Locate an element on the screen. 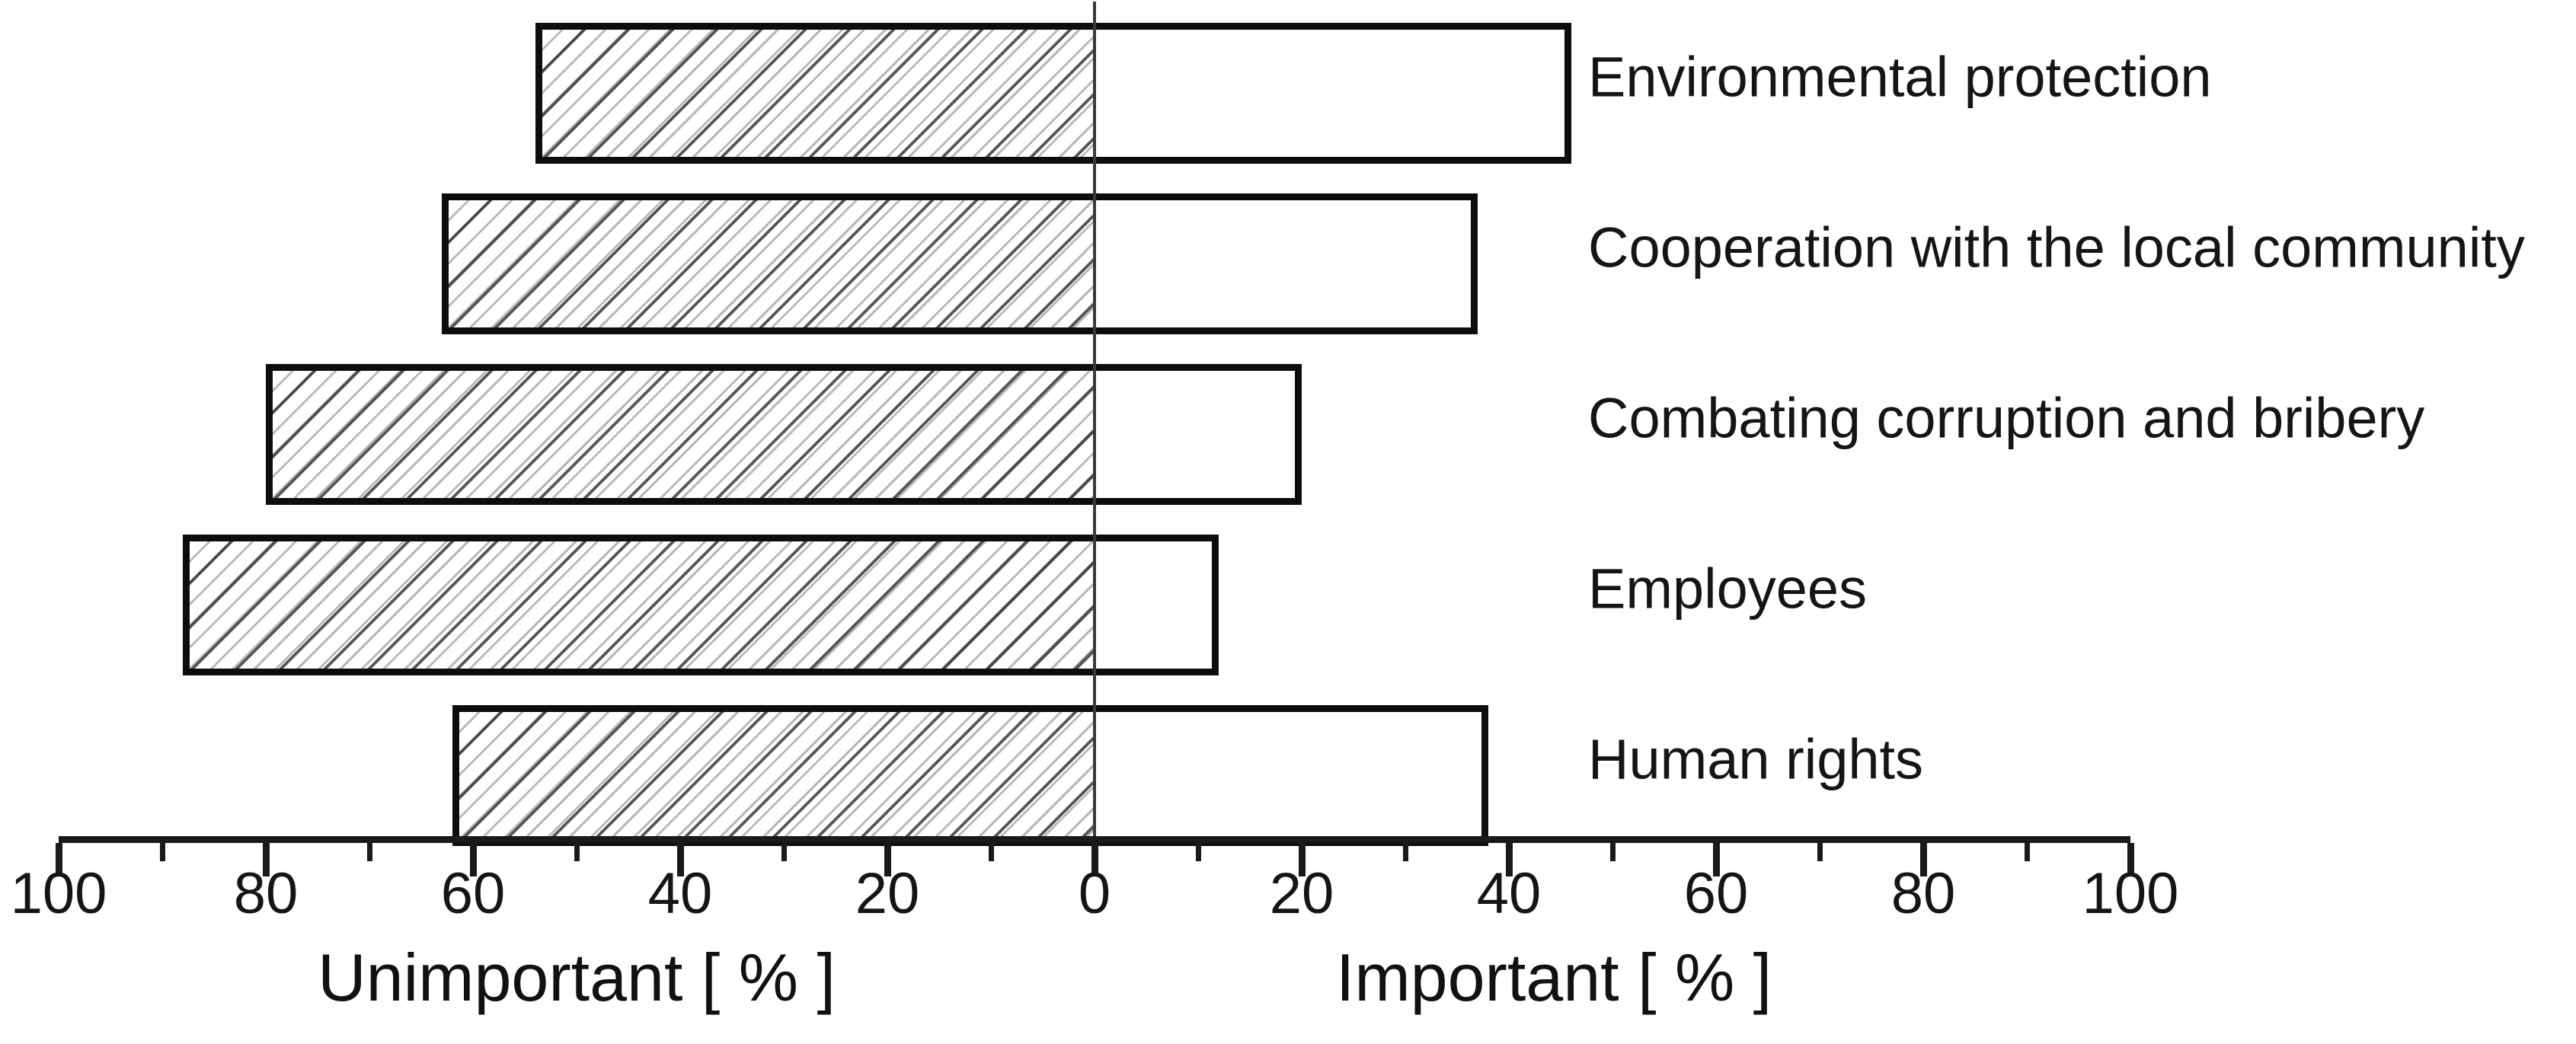  category-label: Combating corruption and bribery is located at coordinates (2007, 417).